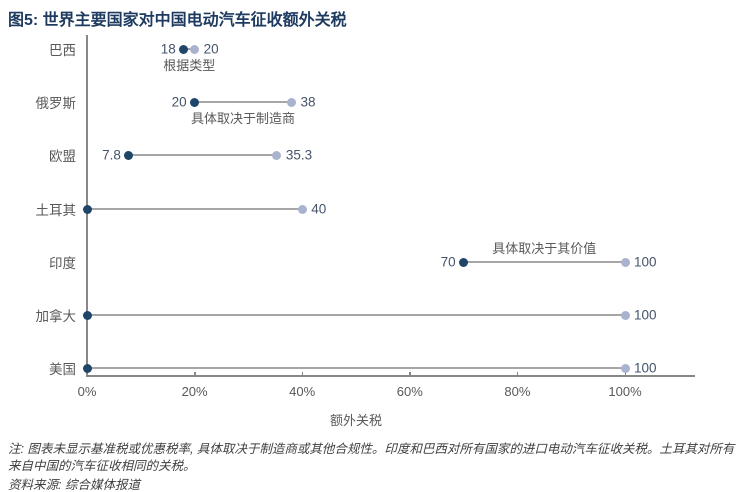 The height and width of the screenshot is (492, 744). Describe the element at coordinates (62, 263) in the screenshot. I see `country-label: 印度` at that location.